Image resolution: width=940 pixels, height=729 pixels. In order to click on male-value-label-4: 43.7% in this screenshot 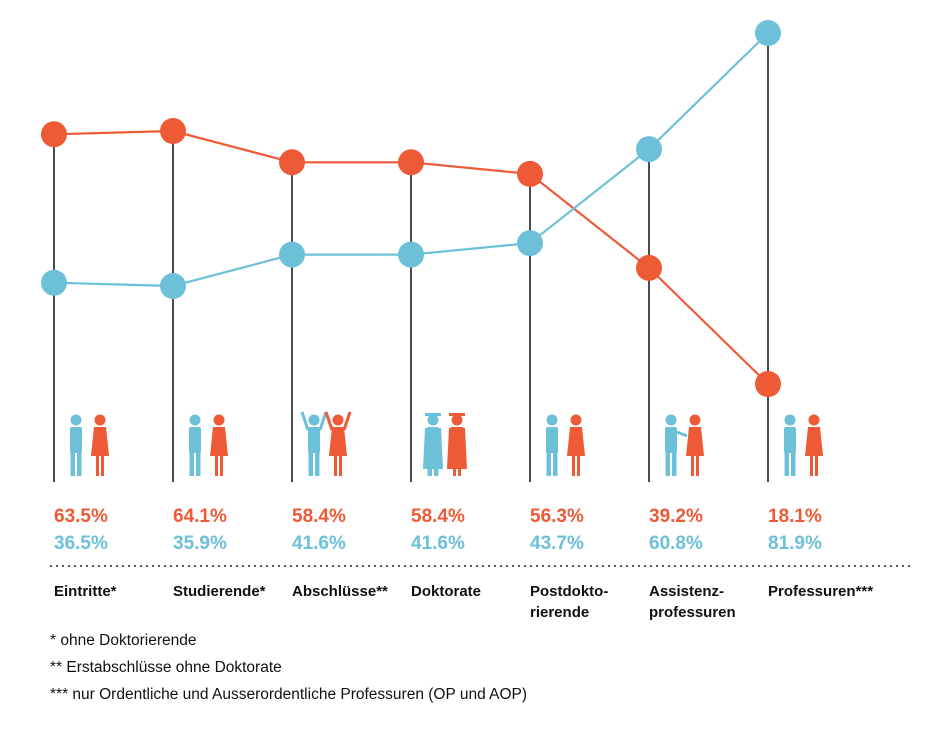, I will do `click(557, 543)`.